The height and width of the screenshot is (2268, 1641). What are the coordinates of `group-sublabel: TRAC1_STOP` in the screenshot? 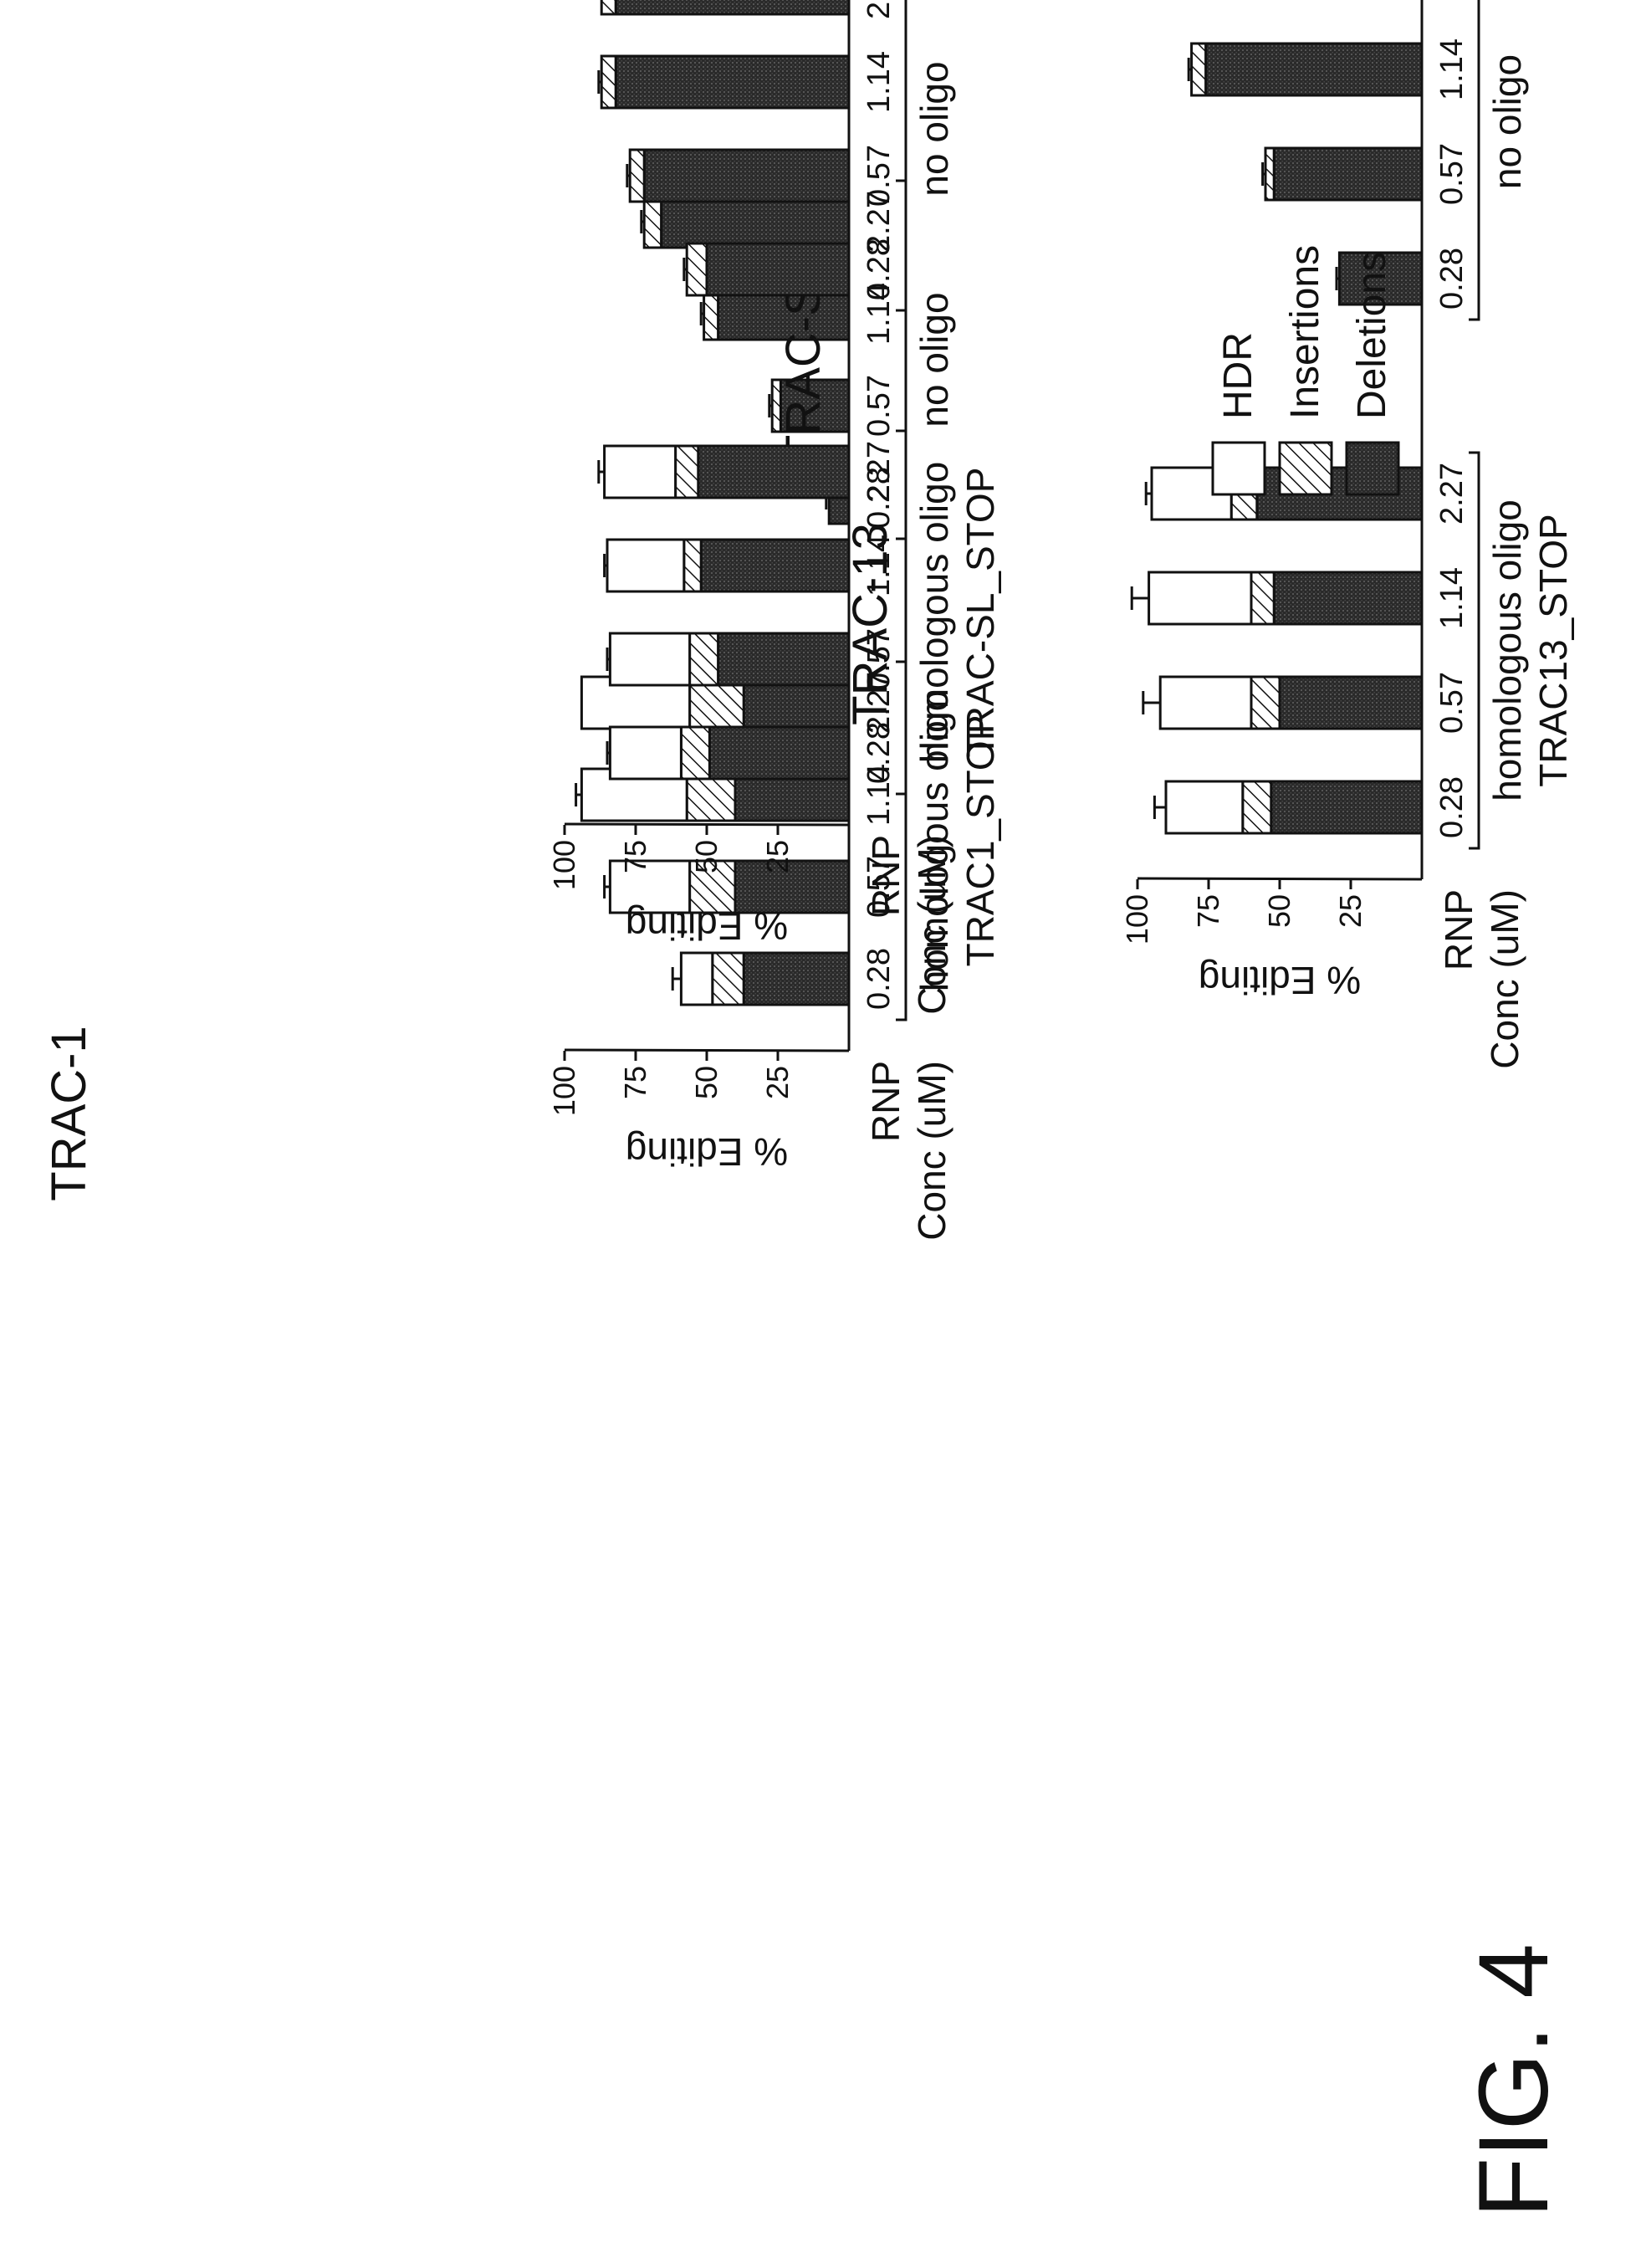 It's located at (980, 841).